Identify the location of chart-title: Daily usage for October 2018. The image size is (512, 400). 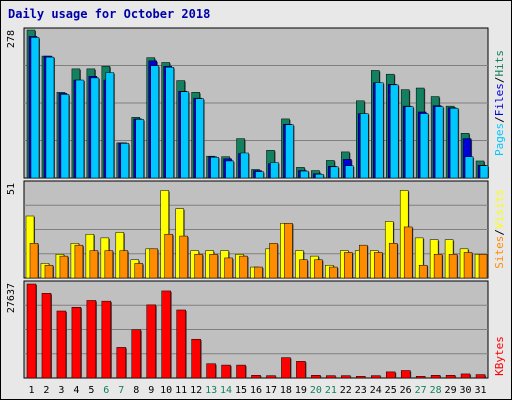
(109, 14).